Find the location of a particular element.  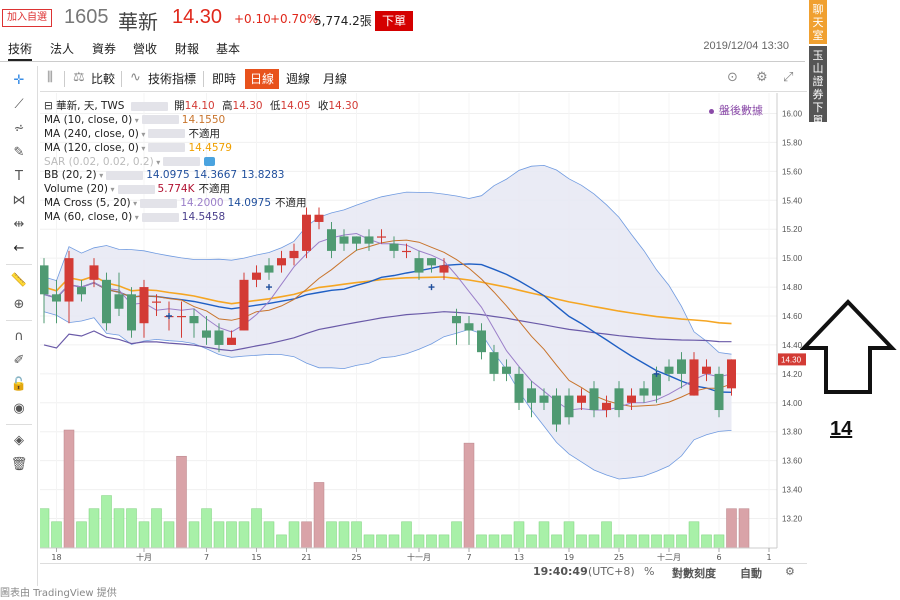

text-icon: T is located at coordinates (19, 176).